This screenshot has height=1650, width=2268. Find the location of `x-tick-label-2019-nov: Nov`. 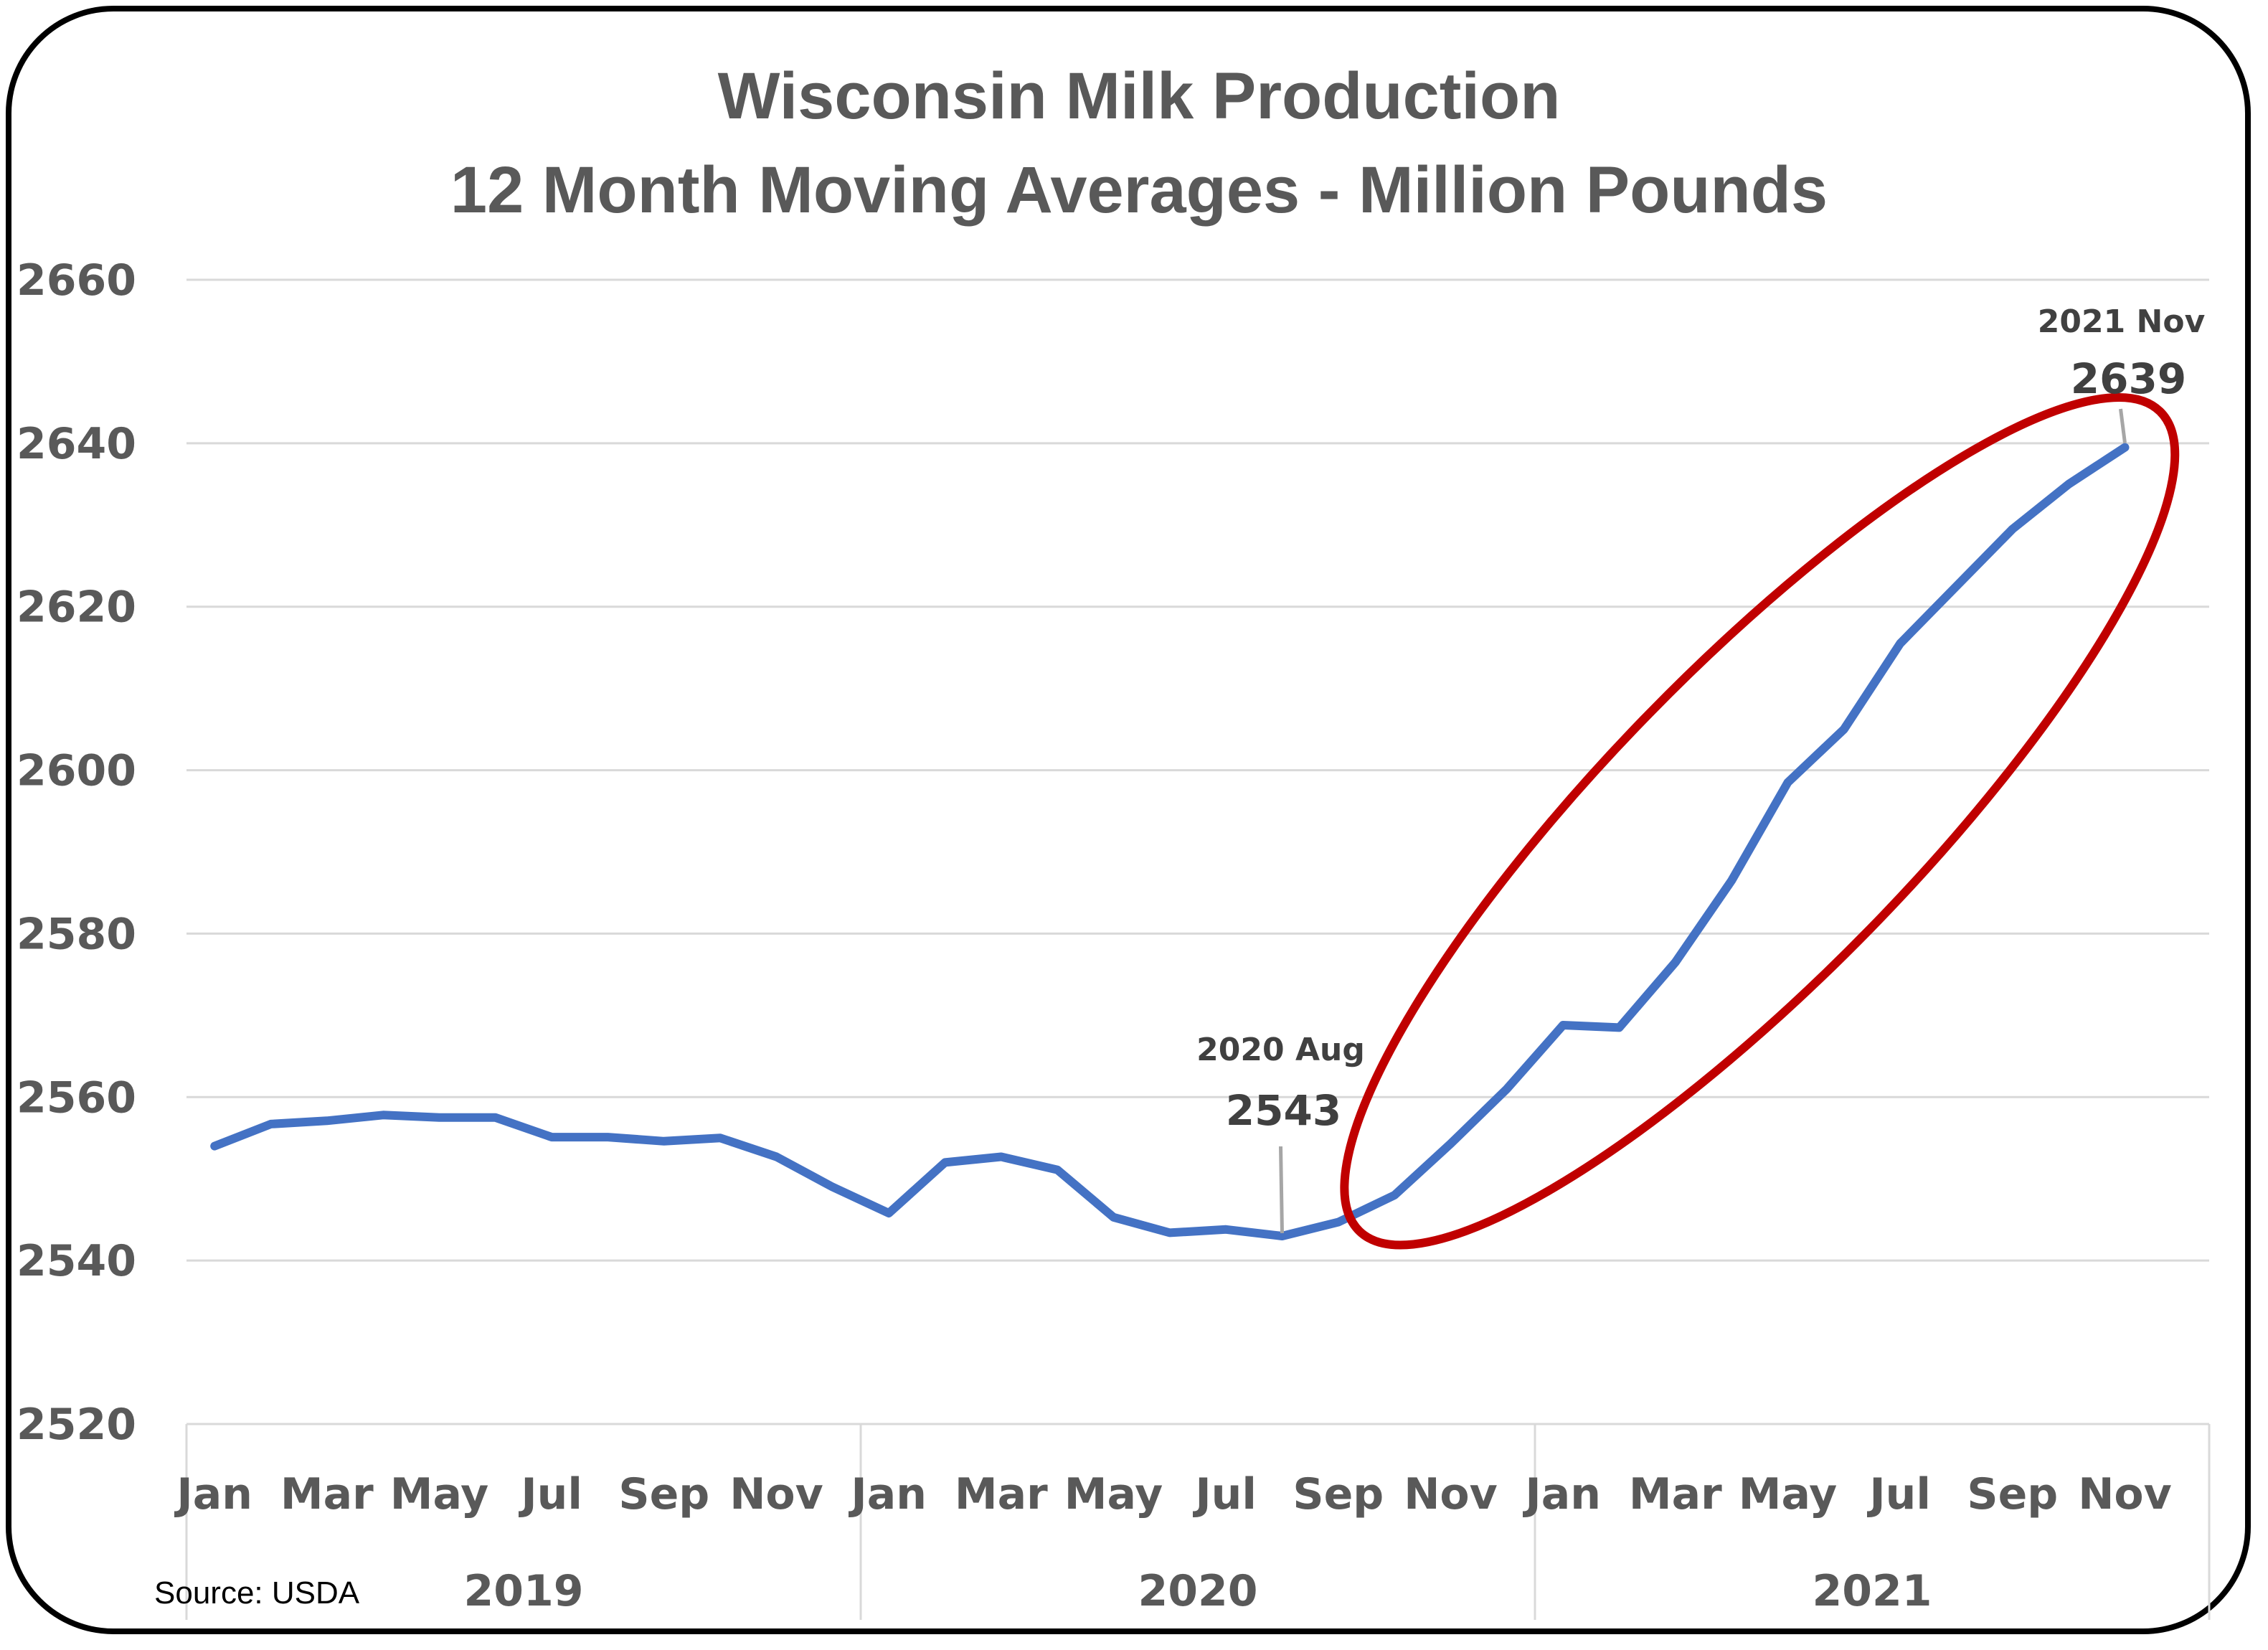

x-tick-label-2019-nov: Nov is located at coordinates (776, 1494).